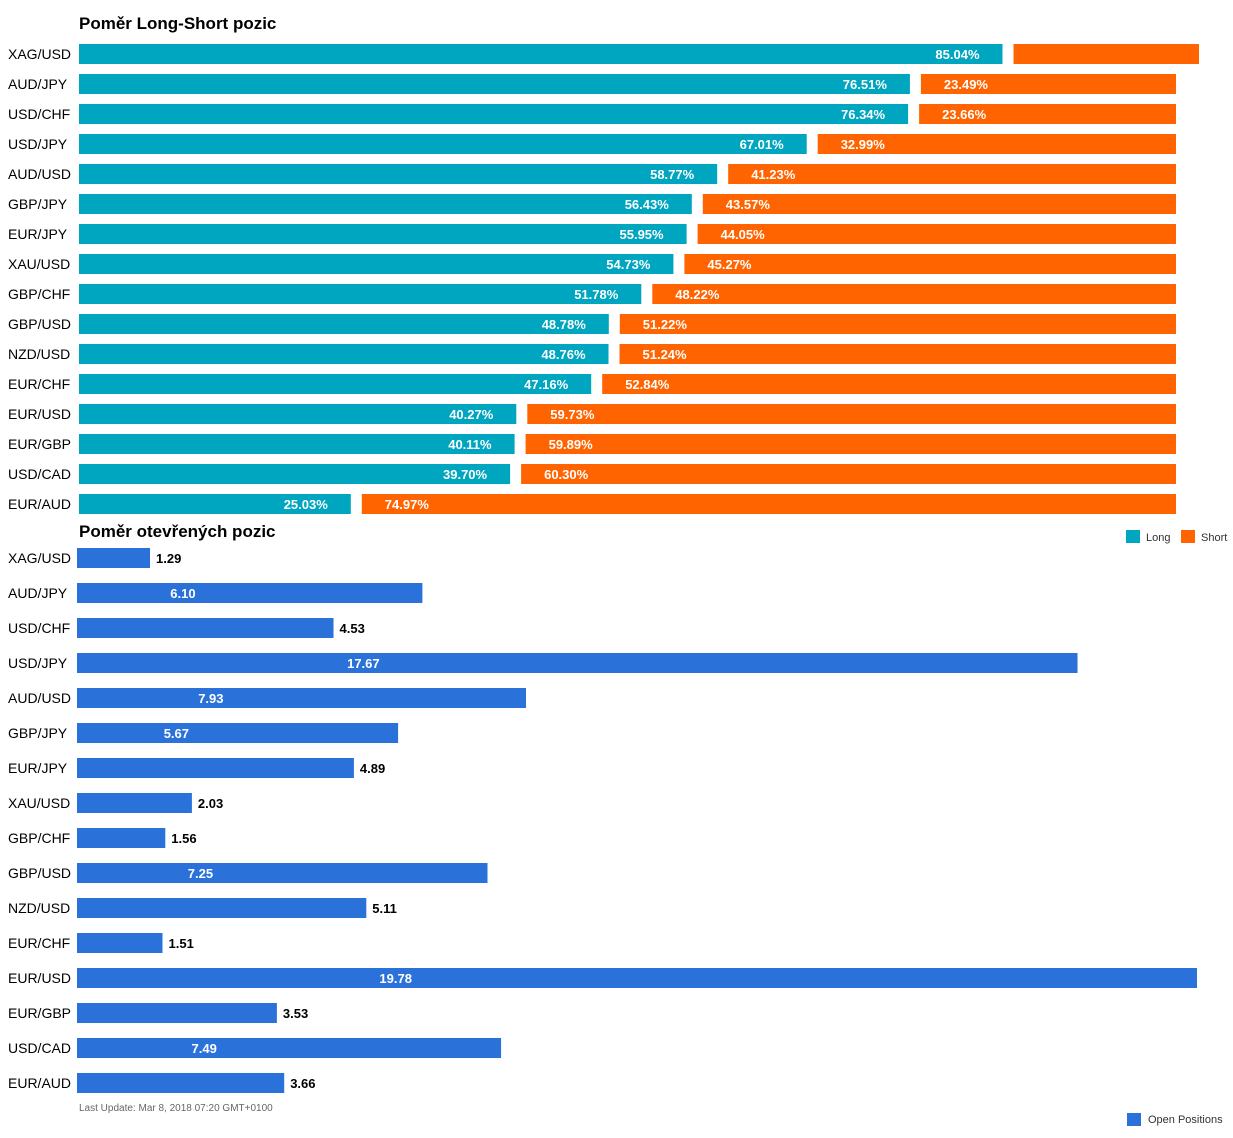  What do you see at coordinates (39, 414) in the screenshot?
I see `ls-category-eur-usd: EUR/USD` at bounding box center [39, 414].